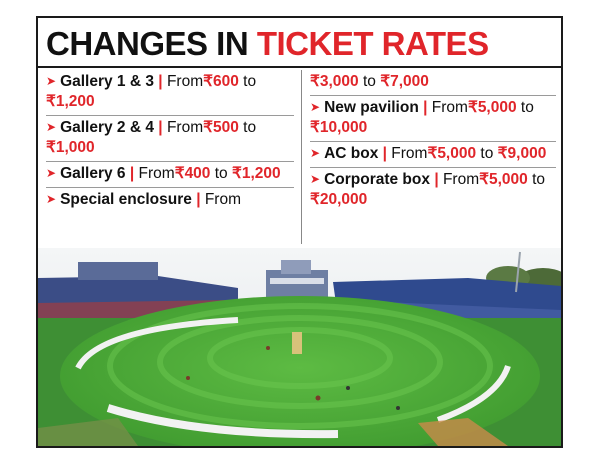  Describe the element at coordinates (433, 155) in the screenshot. I see `rate-entry-ac-box: ➤ AC box | From₹5,000 to ₹9,000` at that location.